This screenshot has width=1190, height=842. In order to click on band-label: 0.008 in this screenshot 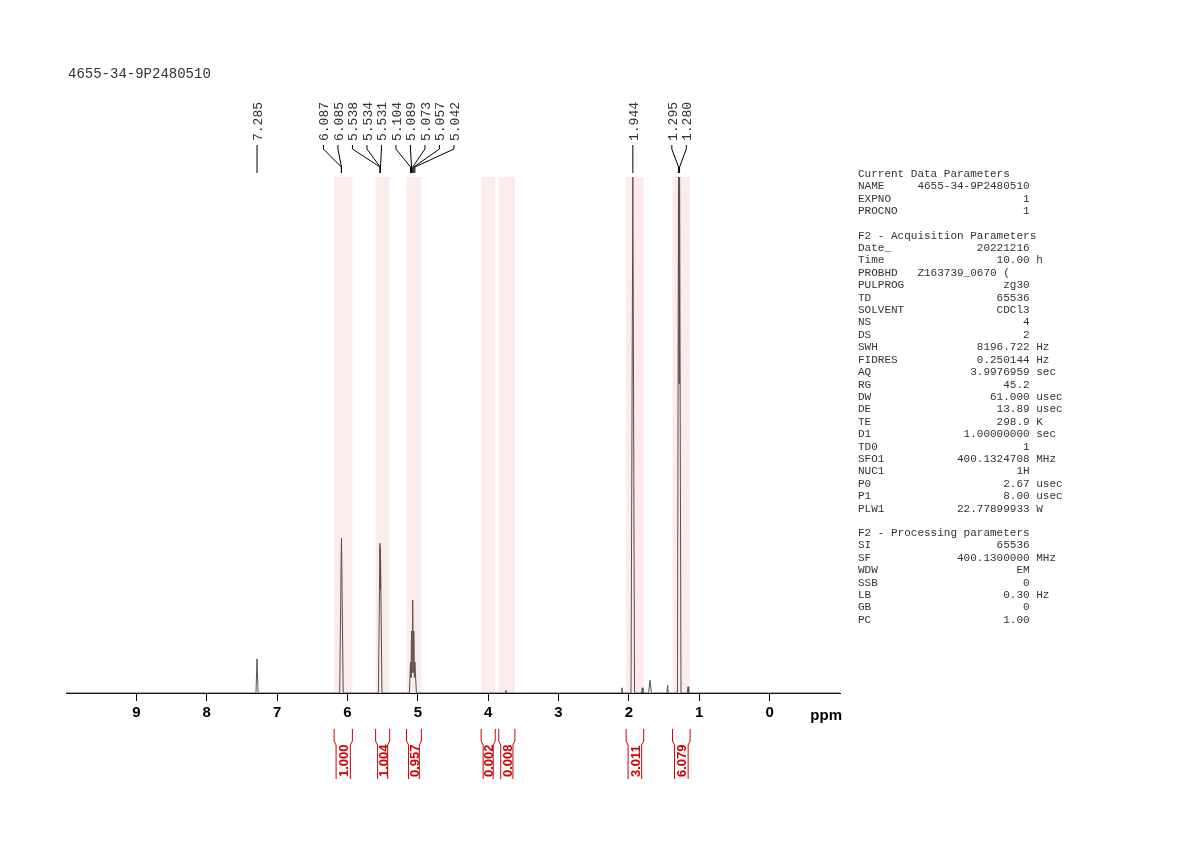, I will do `click(507, 760)`.